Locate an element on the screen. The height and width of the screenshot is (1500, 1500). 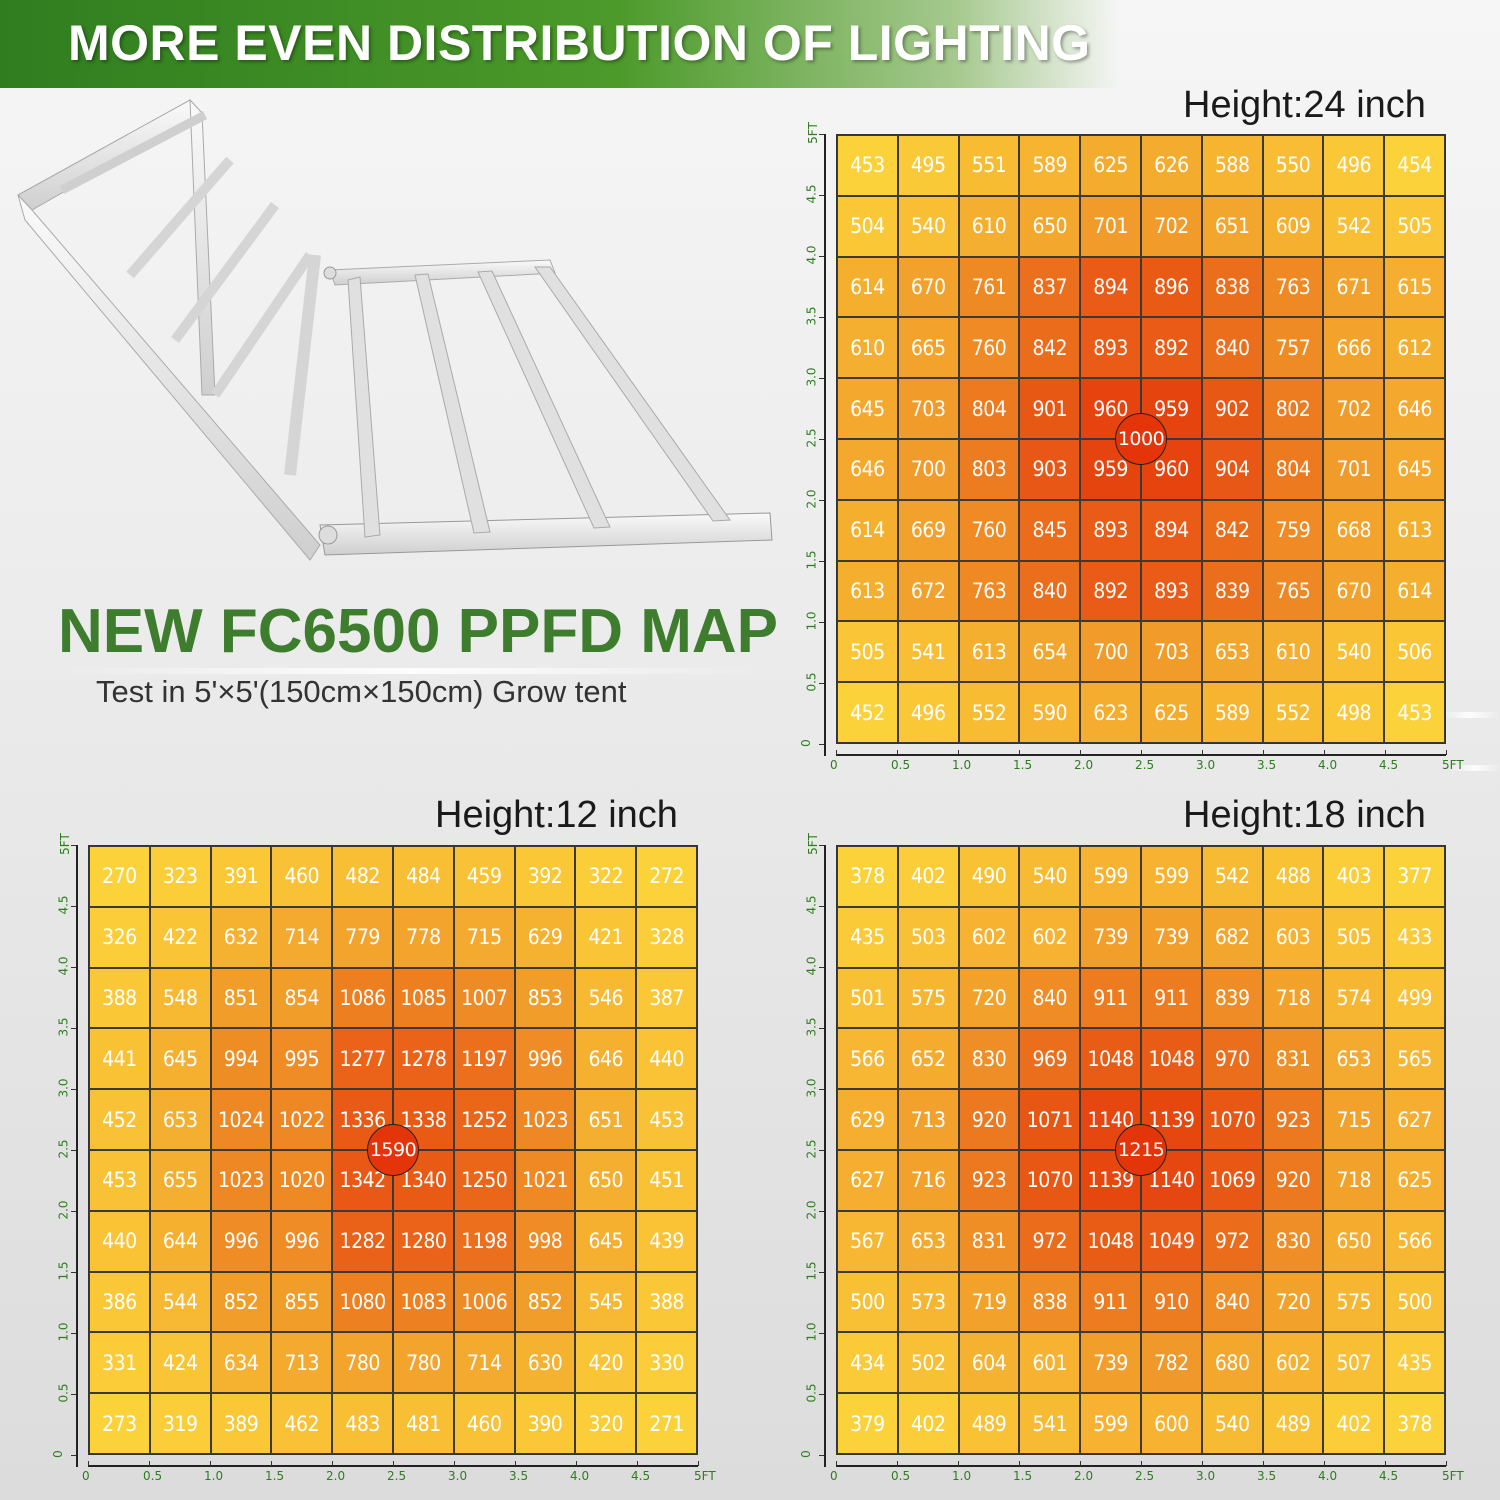
heatmap-cell: 574 is located at coordinates (1354, 998).